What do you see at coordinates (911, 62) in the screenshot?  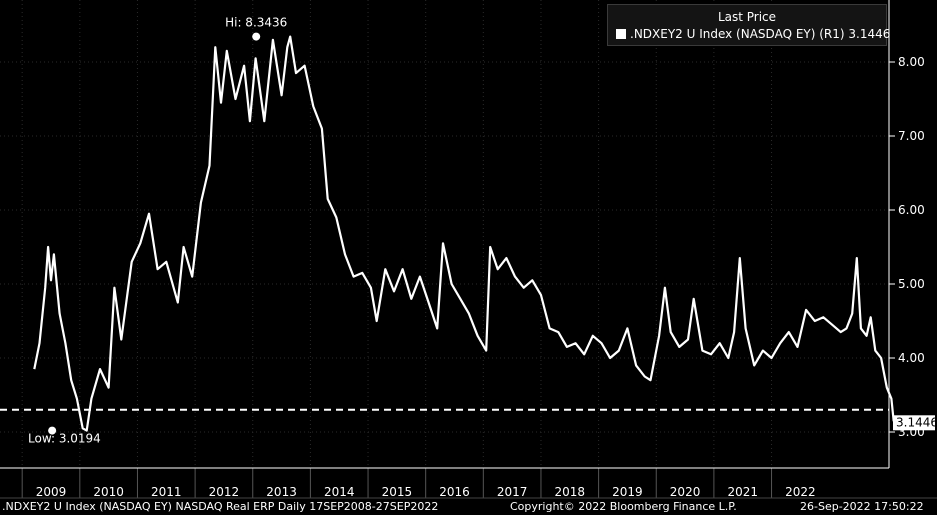 I see `y-tick-label: 8.00` at bounding box center [911, 62].